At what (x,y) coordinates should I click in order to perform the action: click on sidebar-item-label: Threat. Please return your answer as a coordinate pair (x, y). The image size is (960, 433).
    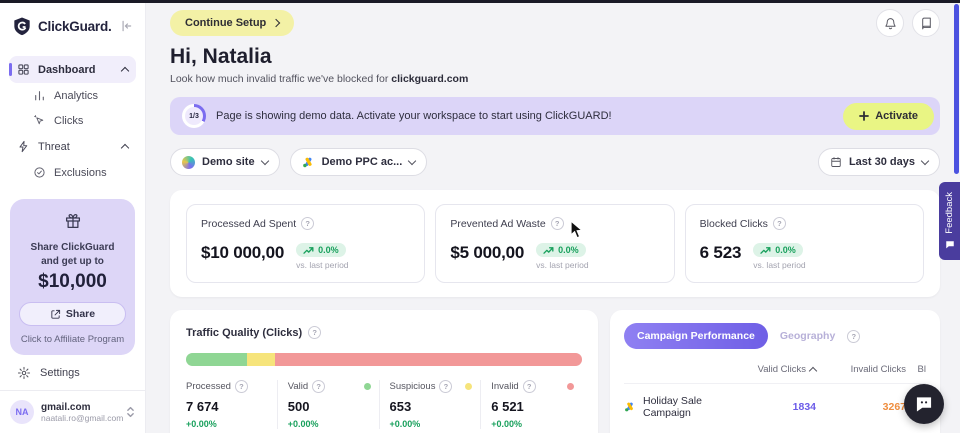
    Looking at the image, I should click on (54, 146).